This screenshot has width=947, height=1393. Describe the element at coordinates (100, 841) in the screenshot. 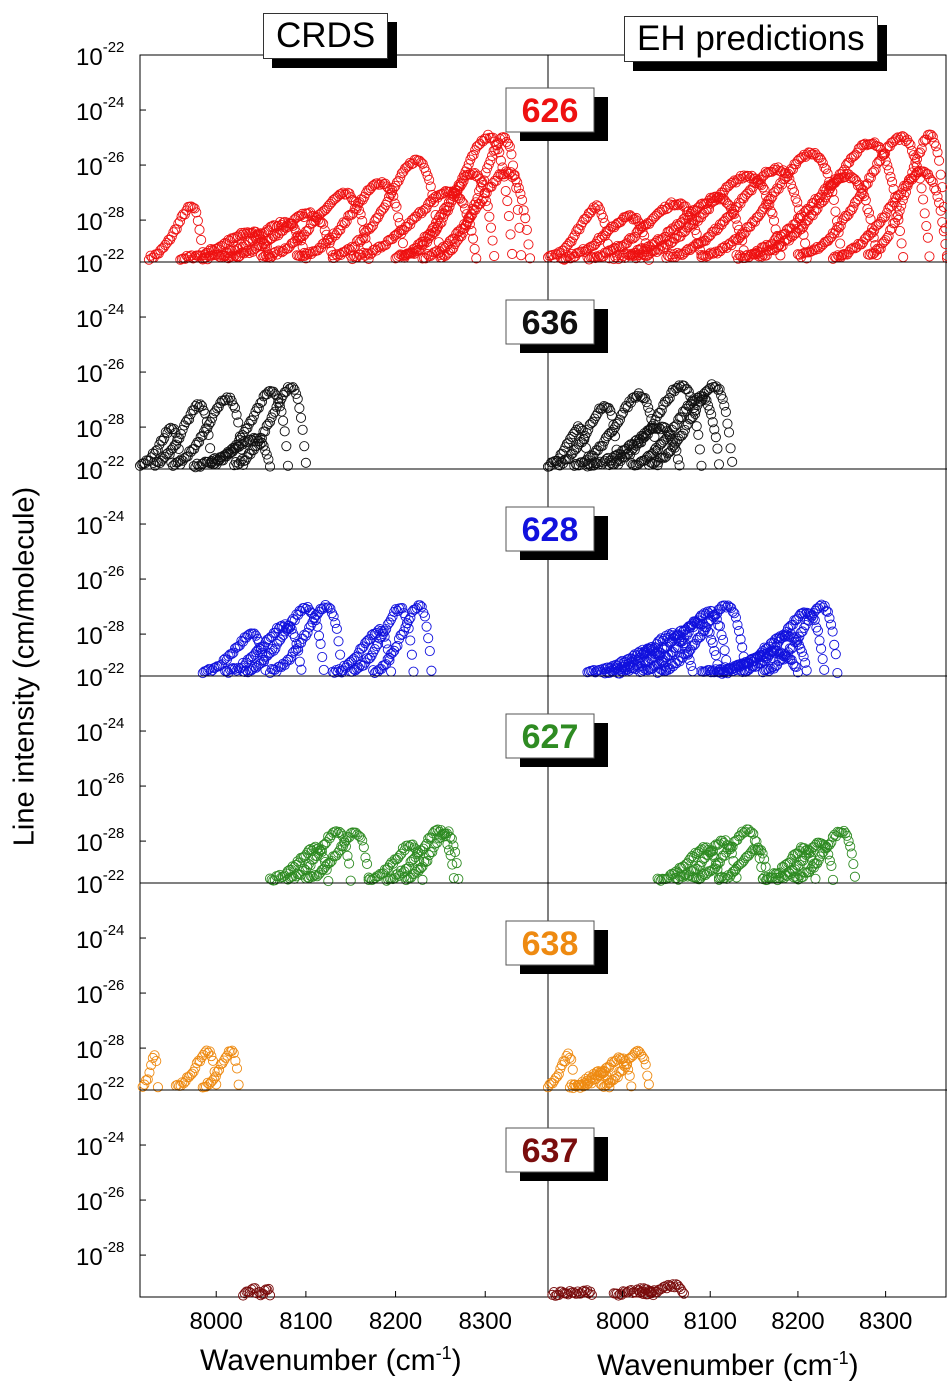

I see `y-tick-label: 10-28` at that location.